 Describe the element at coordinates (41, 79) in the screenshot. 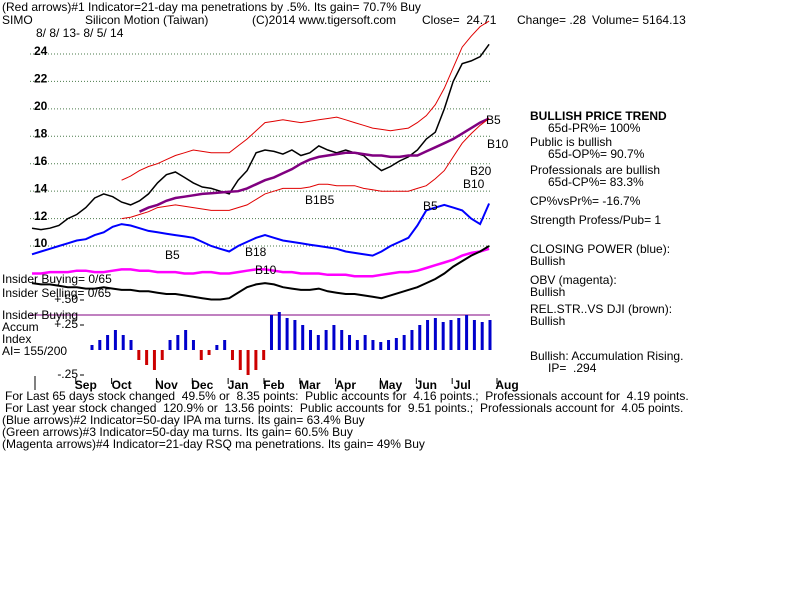

I see `y-tick-label: 22` at that location.